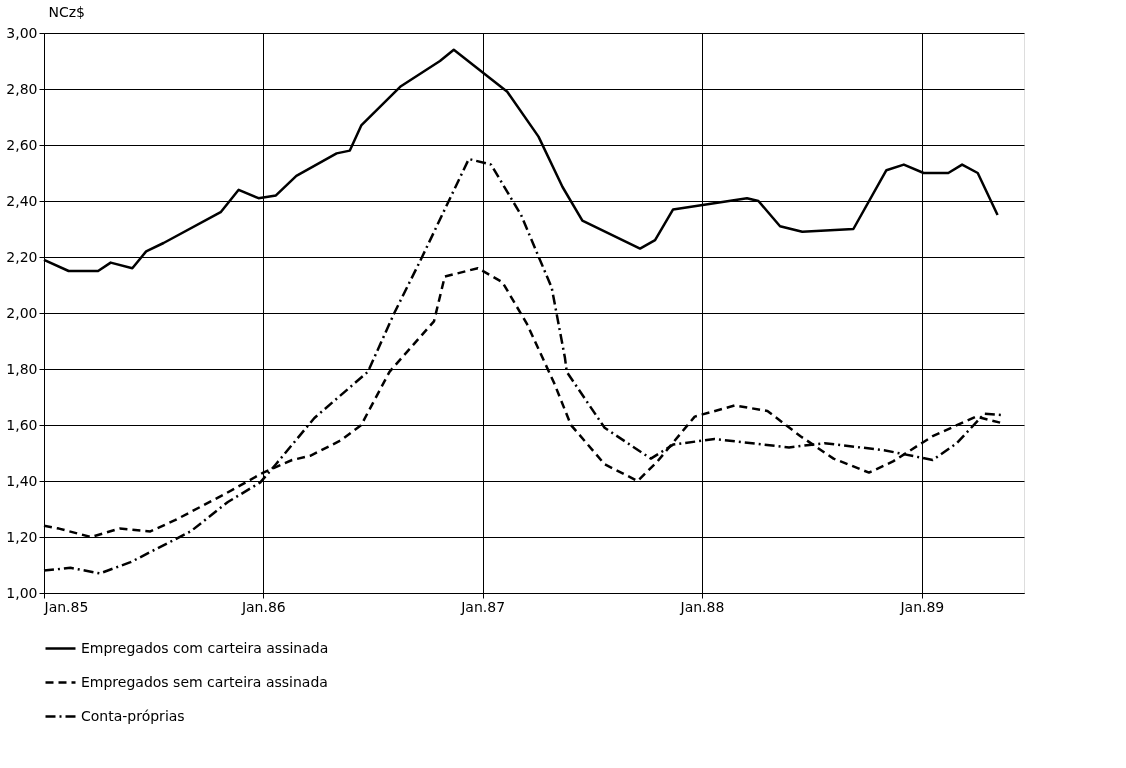 The image size is (1126, 768). I want to click on y-axis-title: NCz$, so click(67, 11).